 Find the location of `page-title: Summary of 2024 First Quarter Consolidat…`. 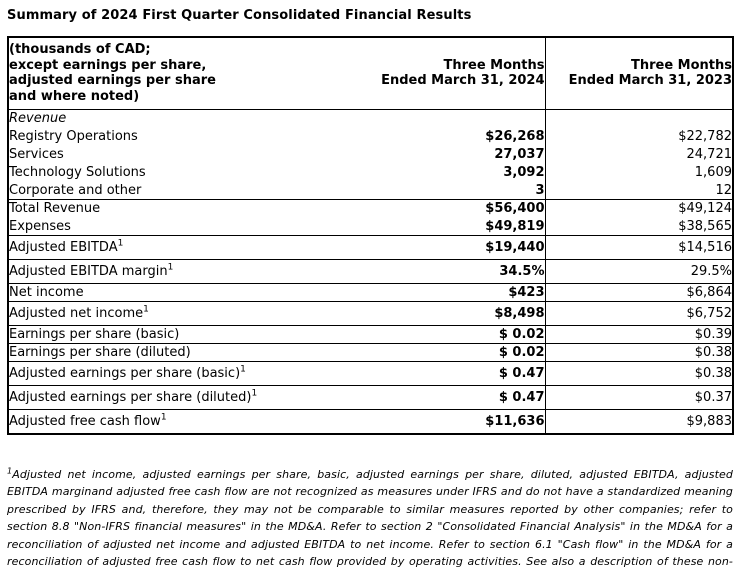

page-title: Summary of 2024 First Quarter Consolidat… is located at coordinates (239, 15).